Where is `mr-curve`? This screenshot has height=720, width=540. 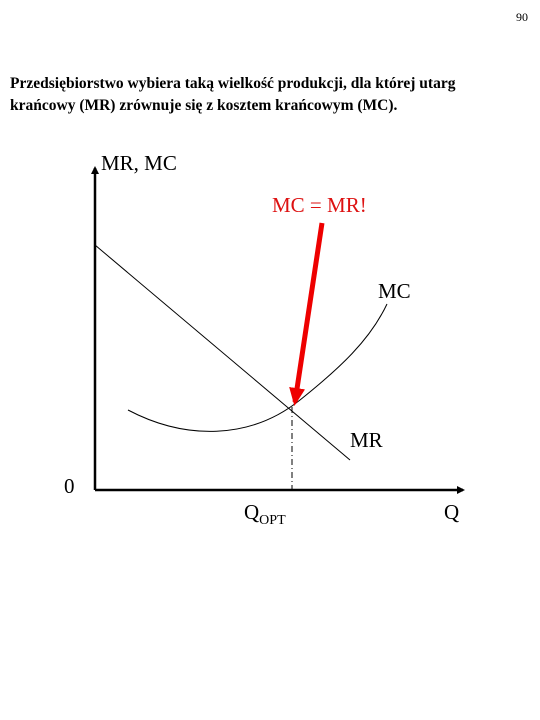 mr-curve is located at coordinates (222, 352).